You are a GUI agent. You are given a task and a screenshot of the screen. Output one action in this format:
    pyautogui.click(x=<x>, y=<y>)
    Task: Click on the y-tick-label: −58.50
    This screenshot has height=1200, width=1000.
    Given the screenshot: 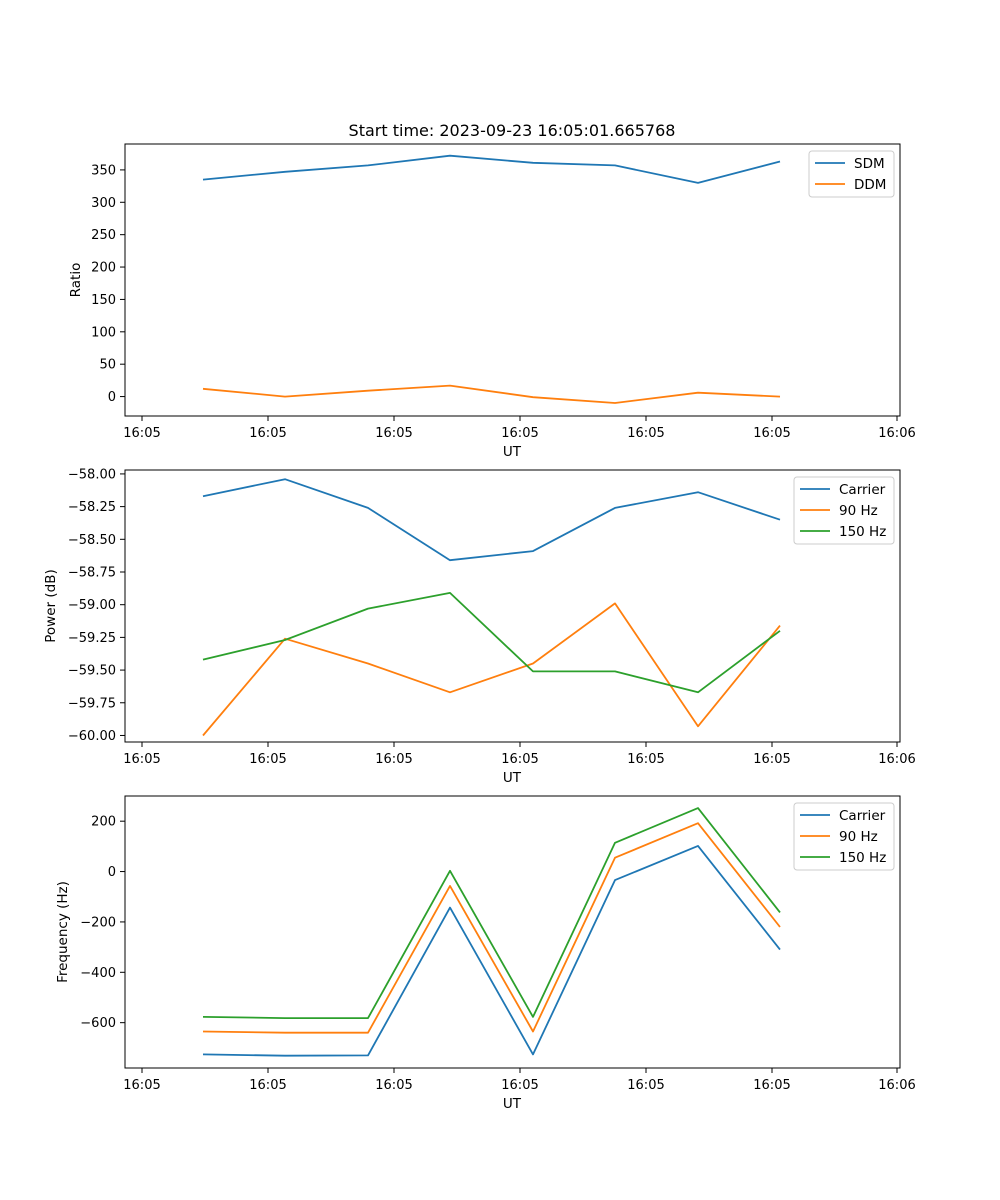 What is the action you would take?
    pyautogui.click(x=92, y=540)
    